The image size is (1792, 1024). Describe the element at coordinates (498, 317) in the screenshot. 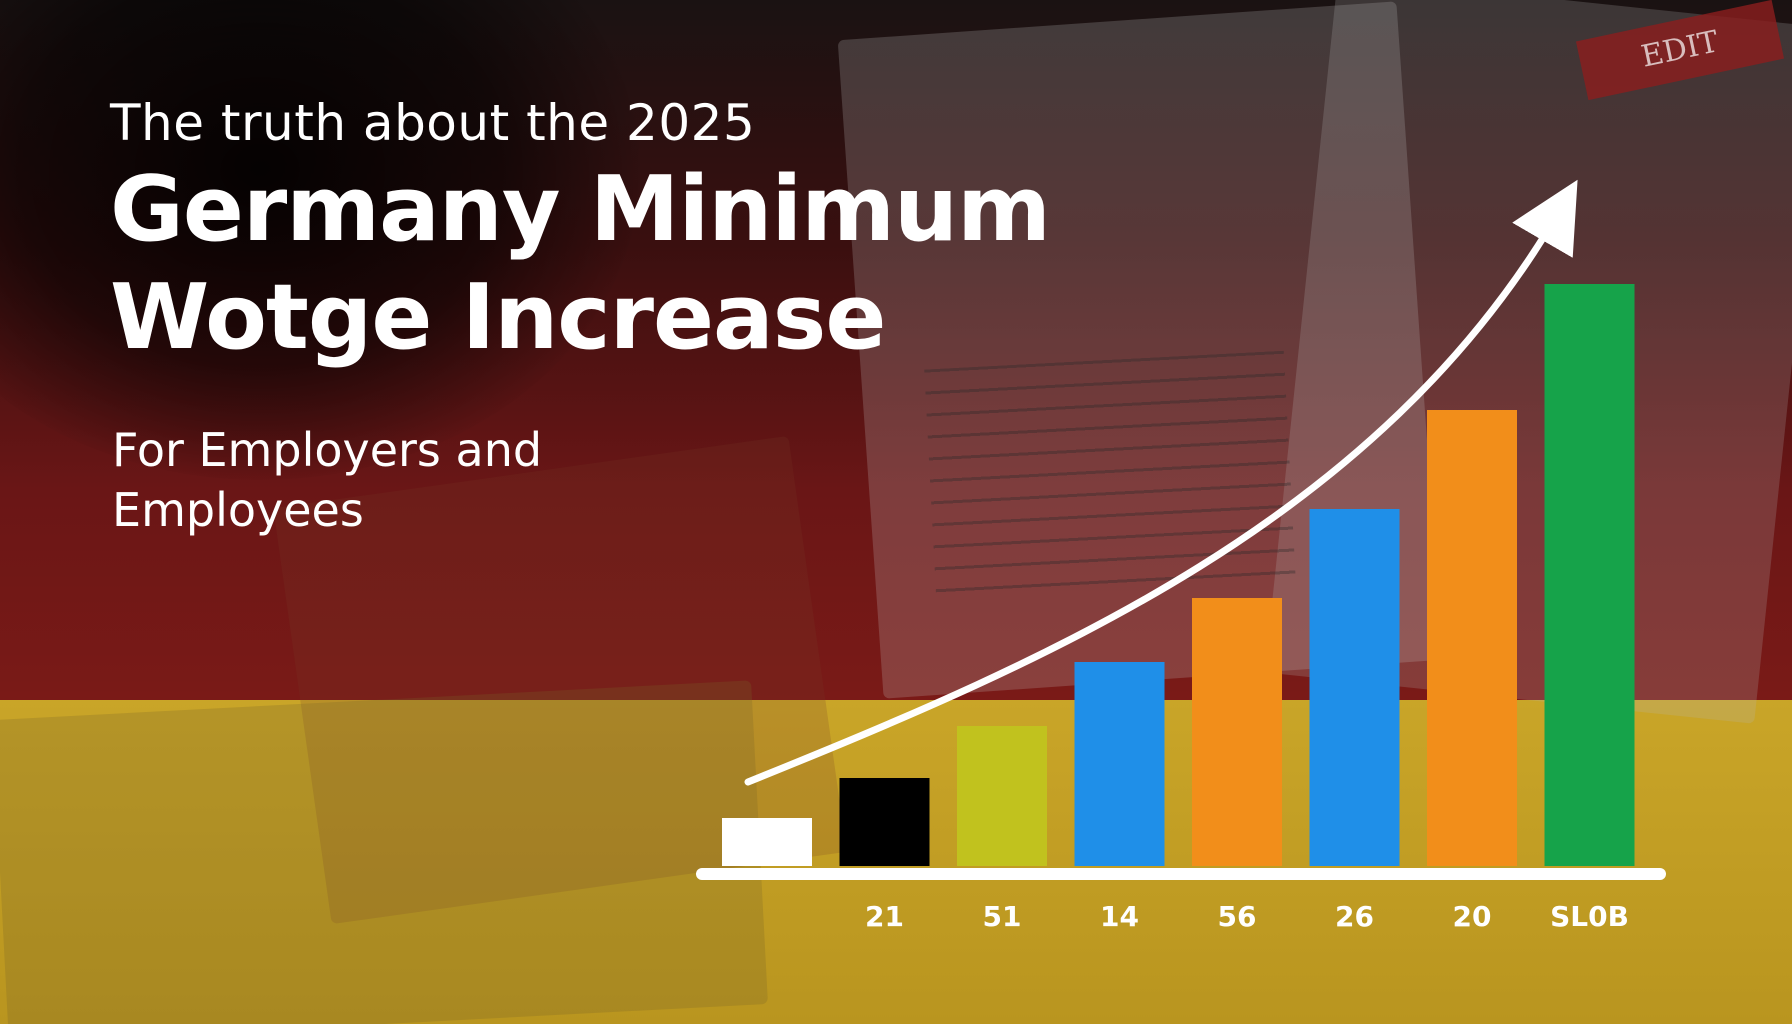

I see `headline-line-3: Wotge Increase` at that location.